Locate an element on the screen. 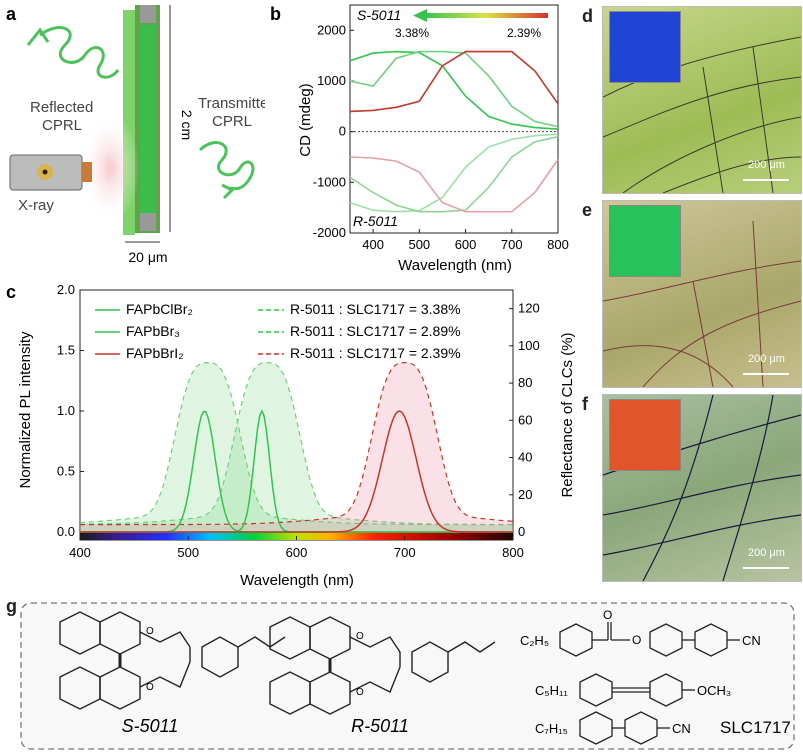 This screenshot has width=803, height=756. panel-e-label: e is located at coordinates (587, 210).